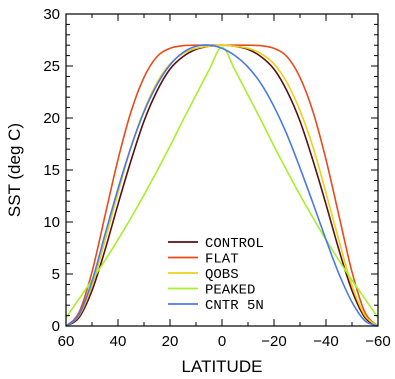 The height and width of the screenshot is (379, 395). What do you see at coordinates (66, 341) in the screenshot?
I see `x-tick-label: 60` at bounding box center [66, 341].